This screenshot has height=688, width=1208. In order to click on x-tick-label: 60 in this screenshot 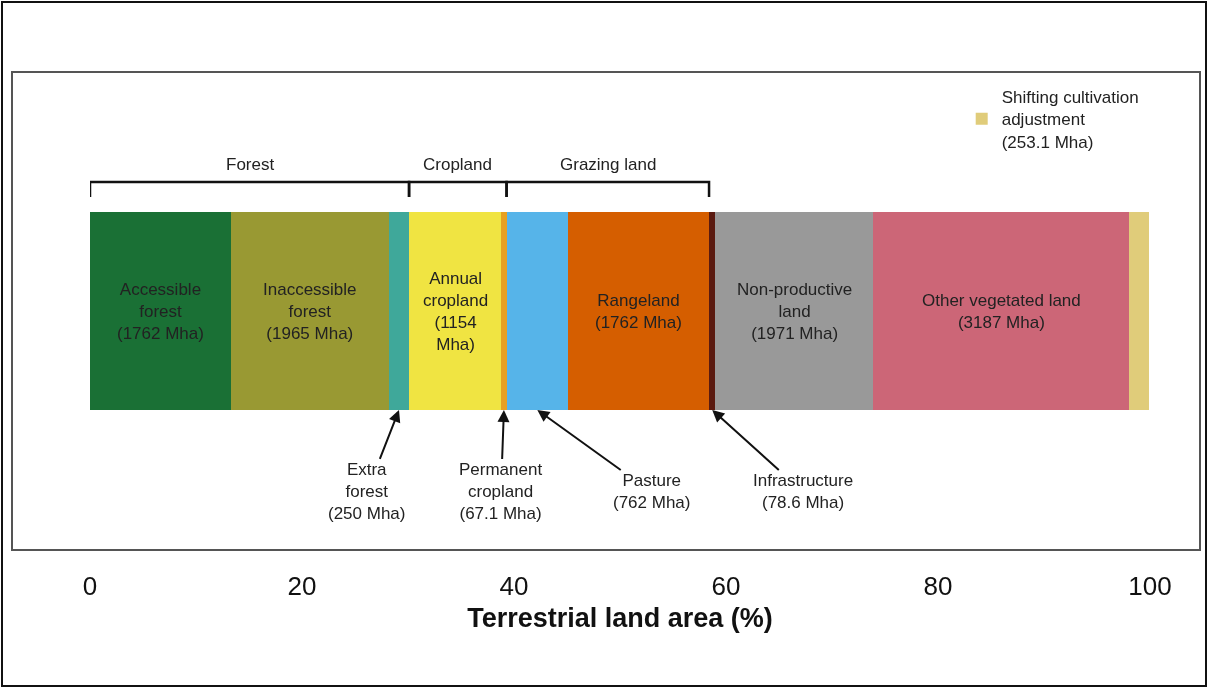, I will do `click(726, 586)`.